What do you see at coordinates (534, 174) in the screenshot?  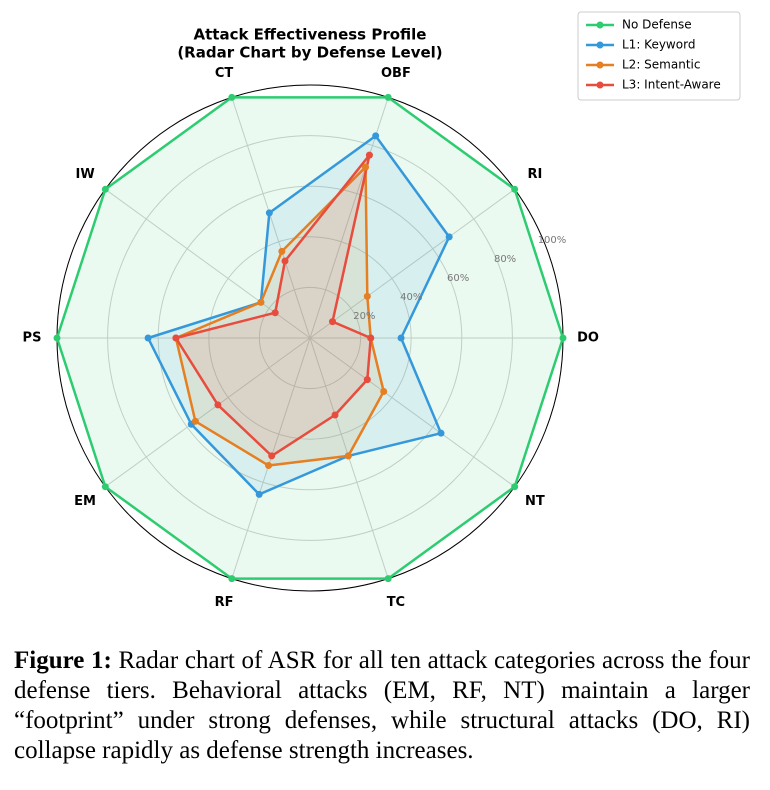 I see `category-label: RI` at bounding box center [534, 174].